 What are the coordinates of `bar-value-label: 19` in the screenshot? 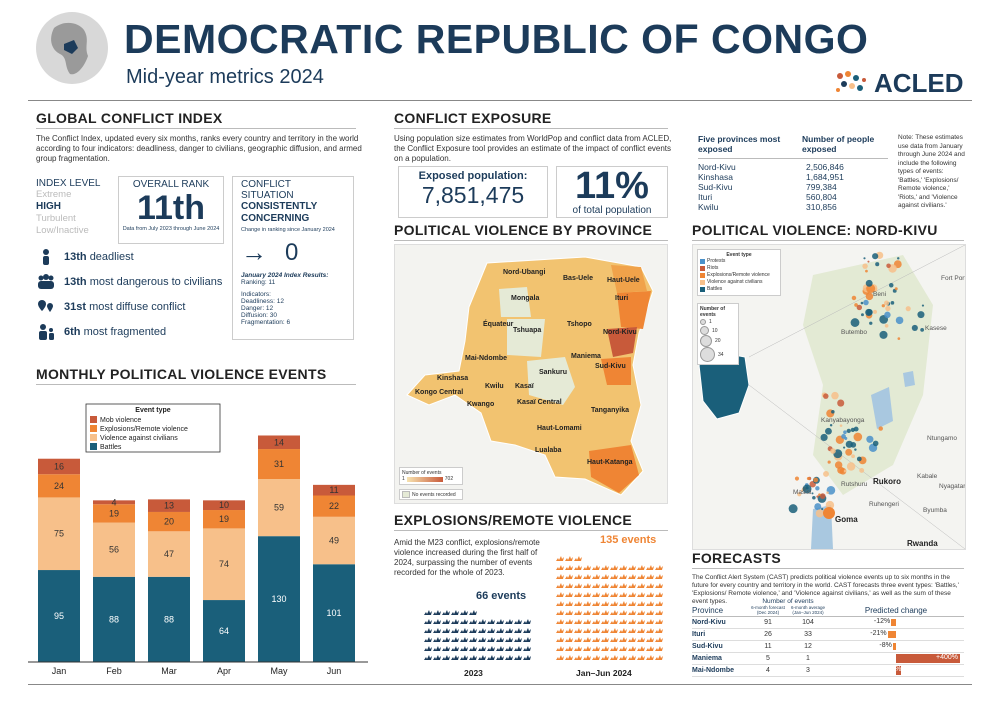 It's located at (224, 519).